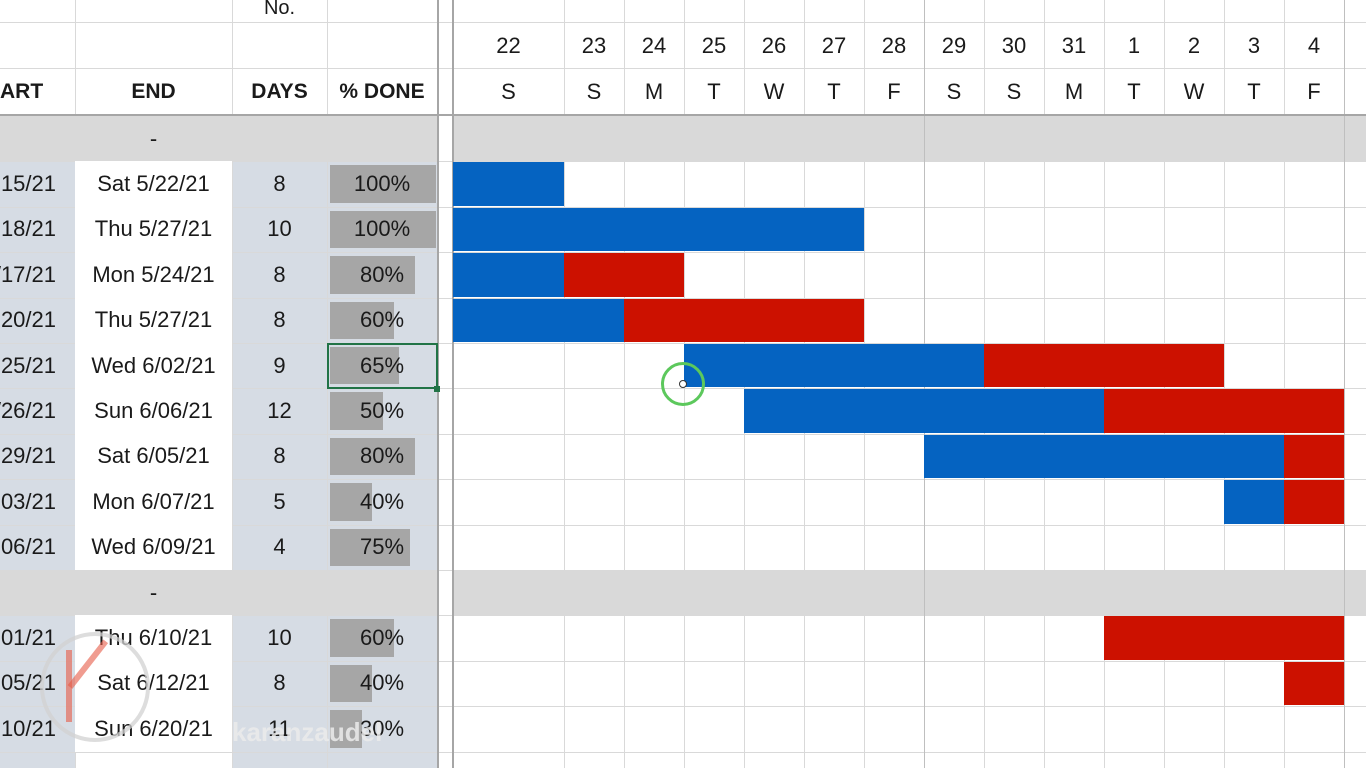 The image size is (1366, 768). What do you see at coordinates (153, 411) in the screenshot?
I see `task-end: Sun 6/06/21` at bounding box center [153, 411].